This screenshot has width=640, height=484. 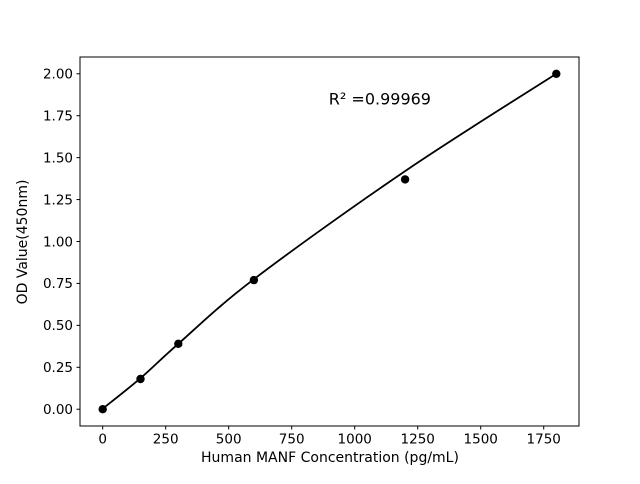 What do you see at coordinates (166, 440) in the screenshot?
I see `x-tick-label: 250` at bounding box center [166, 440].